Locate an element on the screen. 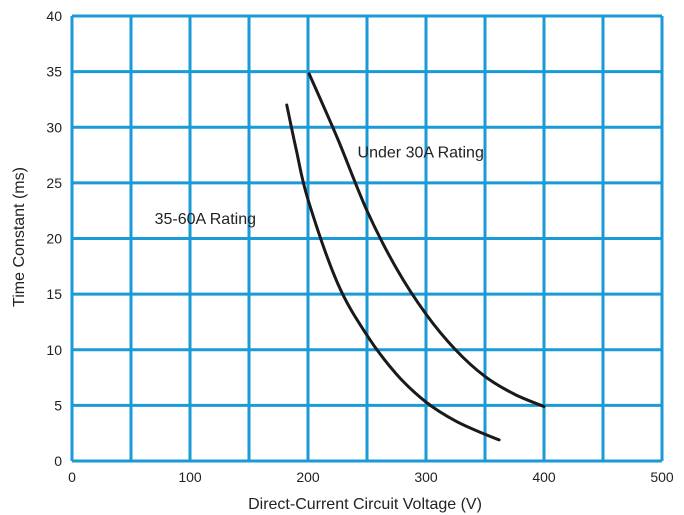 This screenshot has width=684, height=515. y-tick-label: 5 is located at coordinates (58, 405).